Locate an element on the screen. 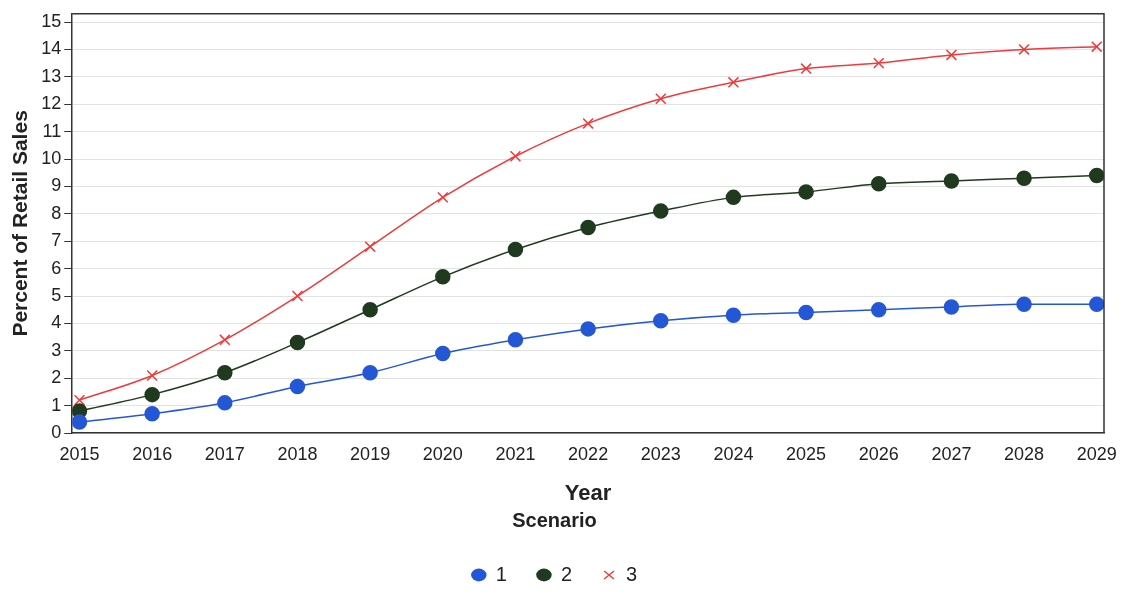  x-tick-label: 2018 is located at coordinates (297, 453).